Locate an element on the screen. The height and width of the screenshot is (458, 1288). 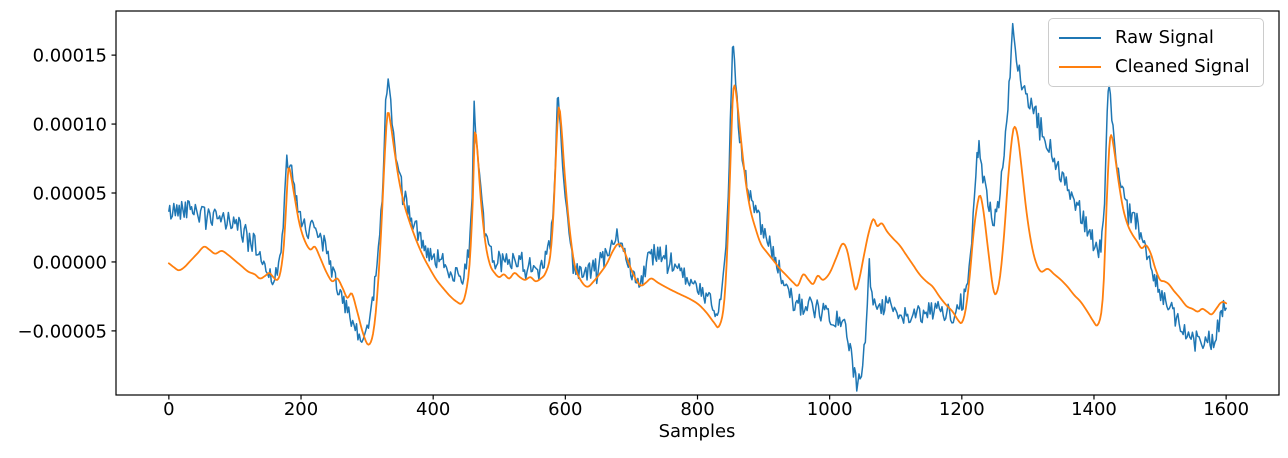
y-axis-tick-labels: −0.00005 0.00000 0.00005 0.00010 0.00015 is located at coordinates (62, 194).